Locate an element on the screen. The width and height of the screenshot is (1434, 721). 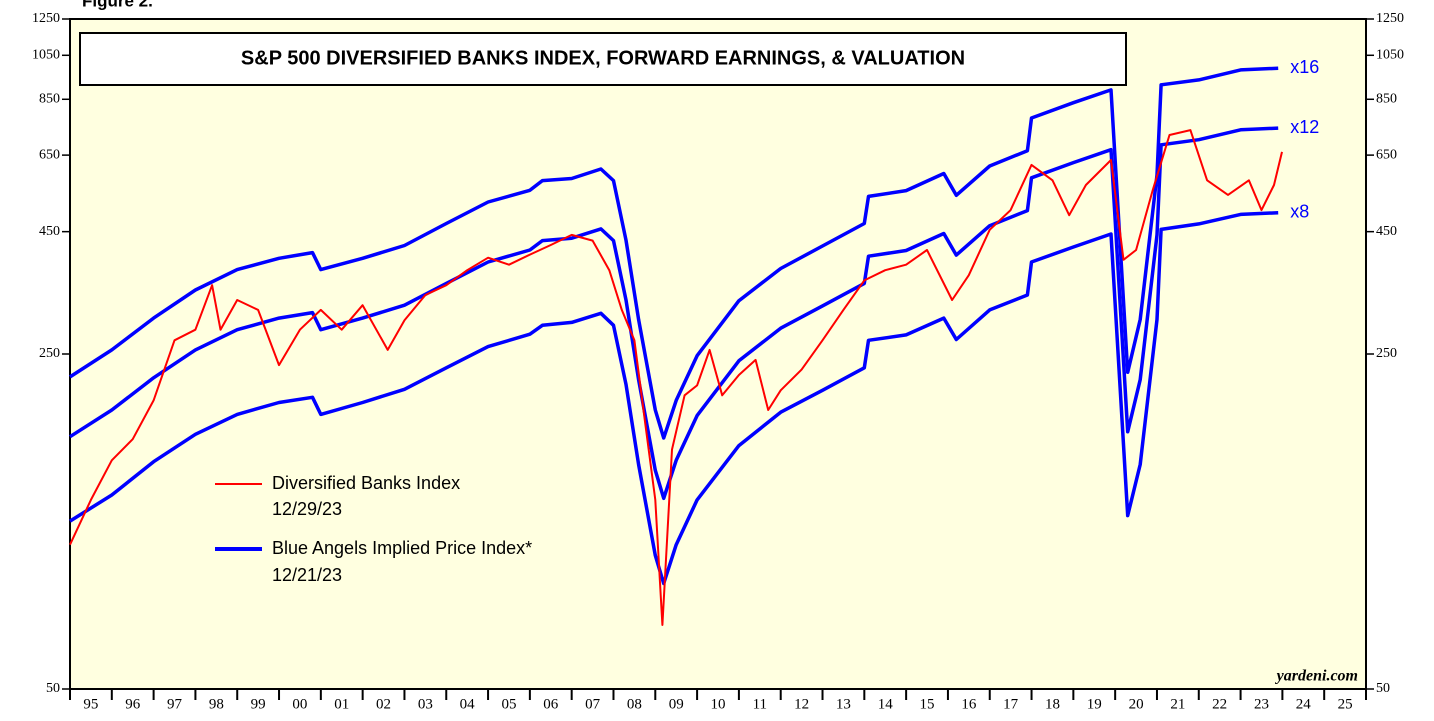
x-tick-label: 01 is located at coordinates (341, 704).